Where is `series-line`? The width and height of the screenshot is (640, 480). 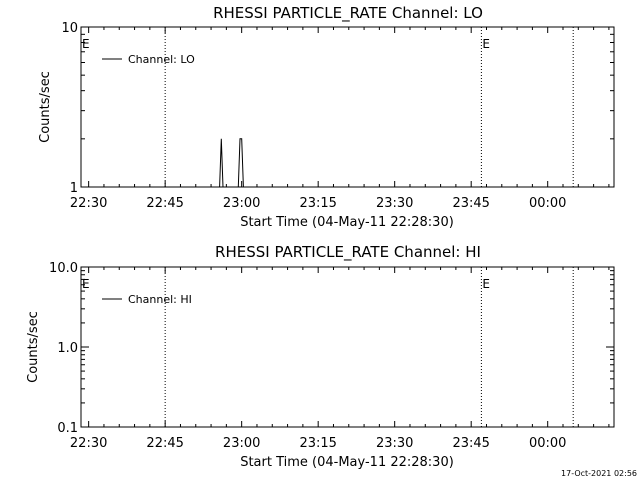
series-line is located at coordinates (231, 163).